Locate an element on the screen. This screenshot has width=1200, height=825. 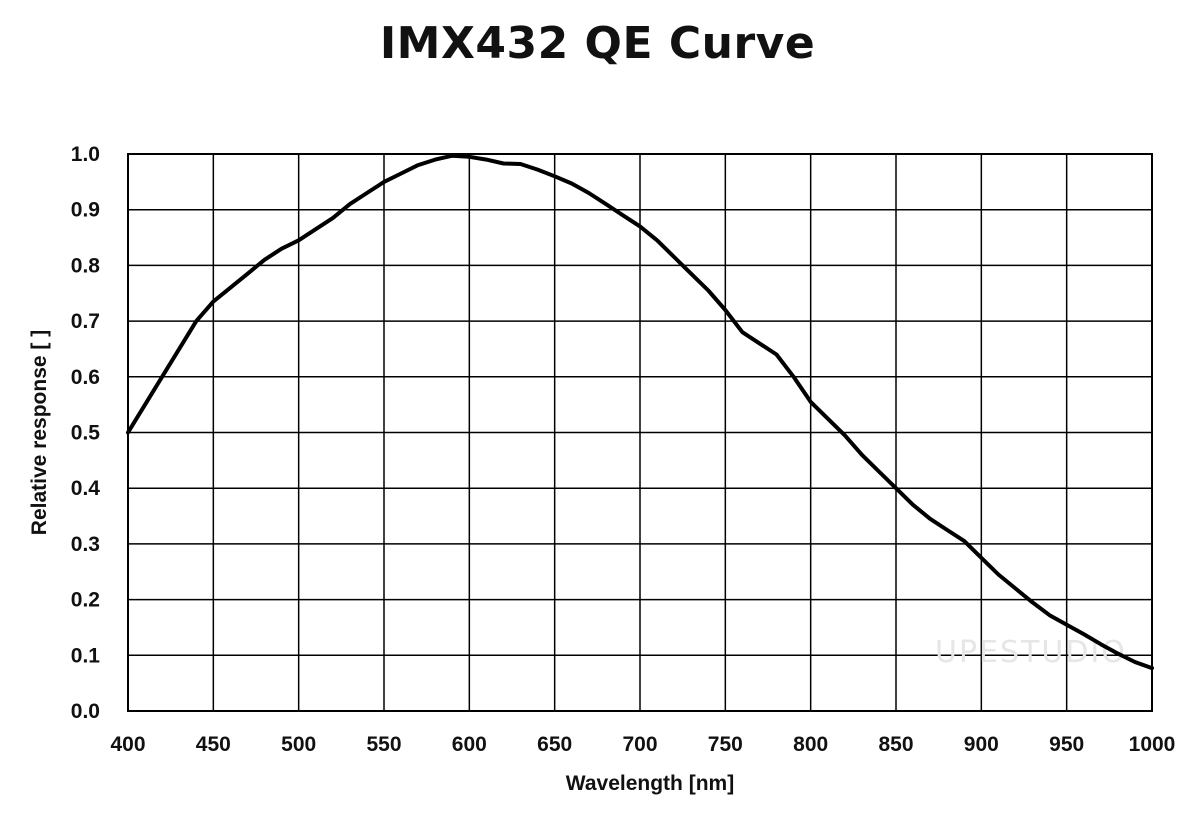
y-tick-label: 0.4 is located at coordinates (86, 488).